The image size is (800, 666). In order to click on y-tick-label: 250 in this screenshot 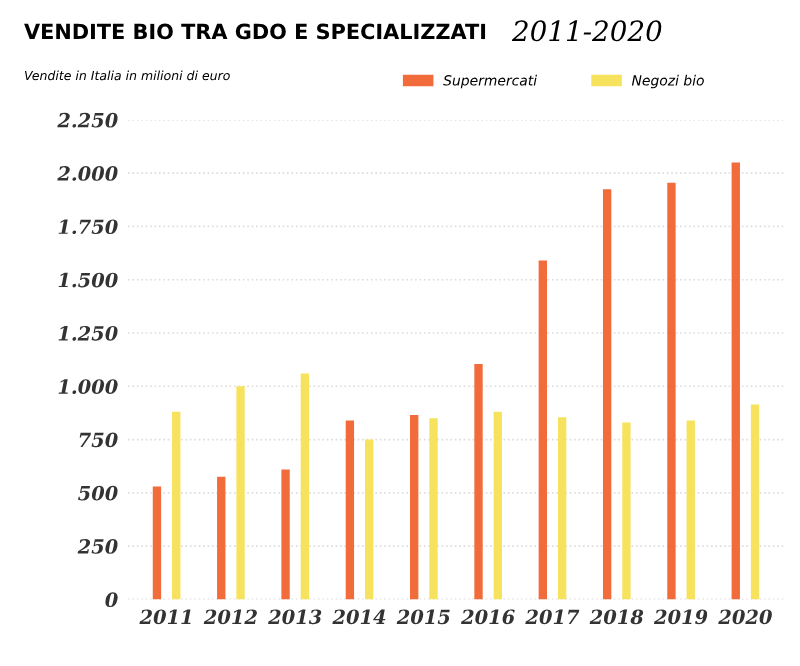, I will do `click(97, 546)`.